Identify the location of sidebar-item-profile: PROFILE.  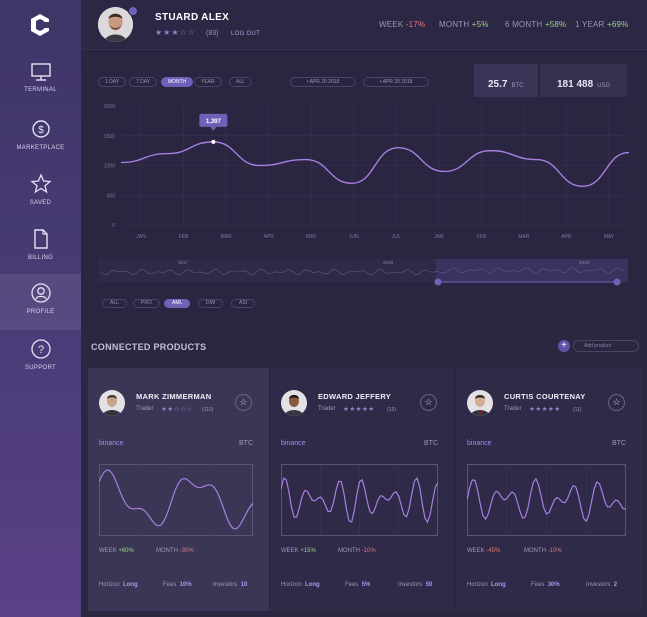
(40, 302).